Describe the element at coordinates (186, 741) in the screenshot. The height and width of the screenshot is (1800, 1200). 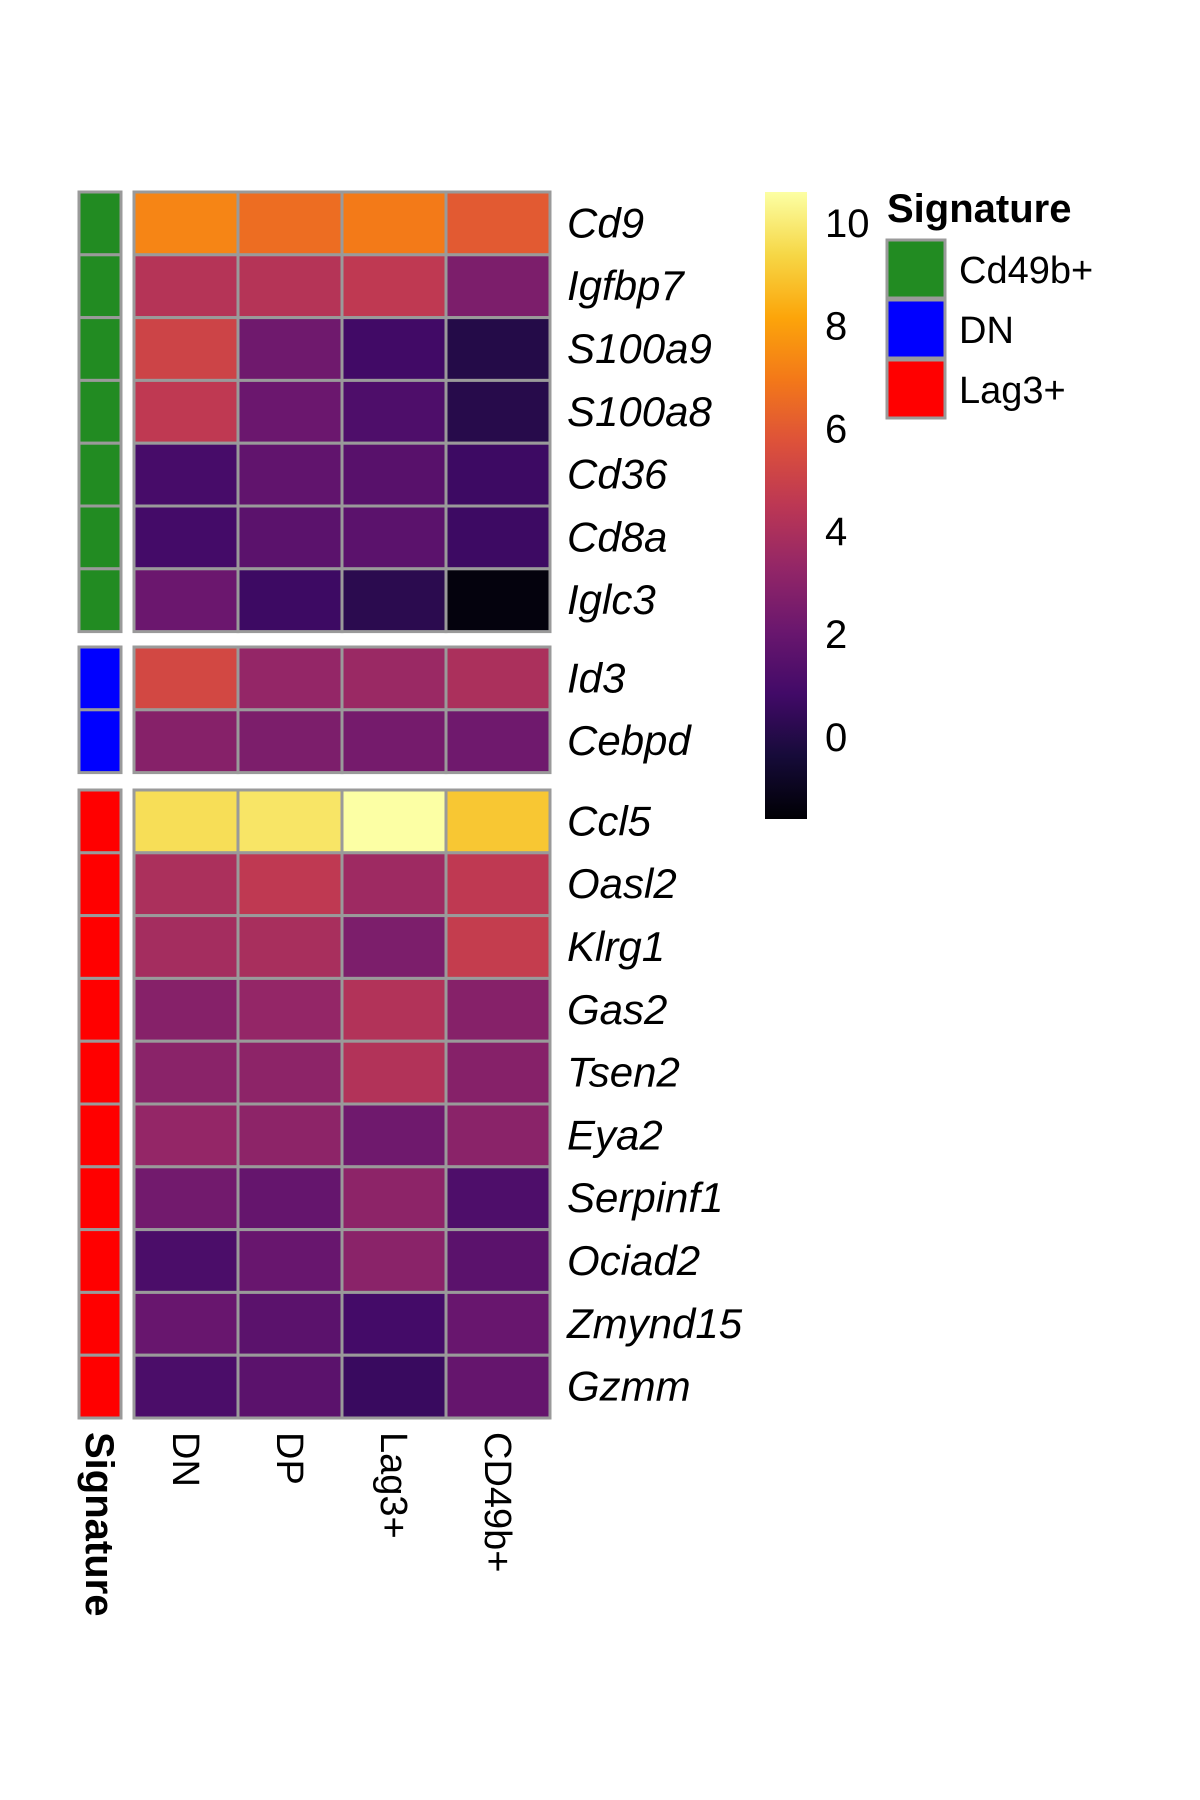
I see `heatmap-cell-Cebpd-DN` at that location.